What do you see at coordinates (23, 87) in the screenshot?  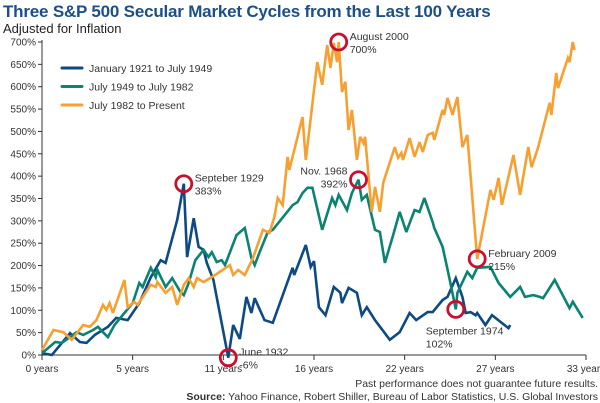 I see `y-tick-label: 600%` at bounding box center [23, 87].